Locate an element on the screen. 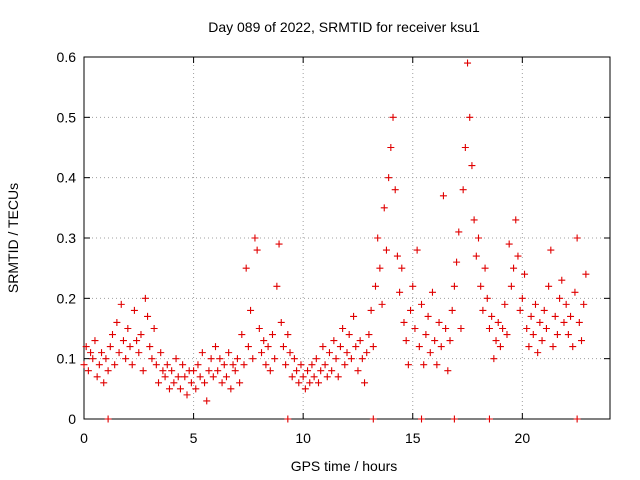  zero-marker-point is located at coordinates (577, 419).